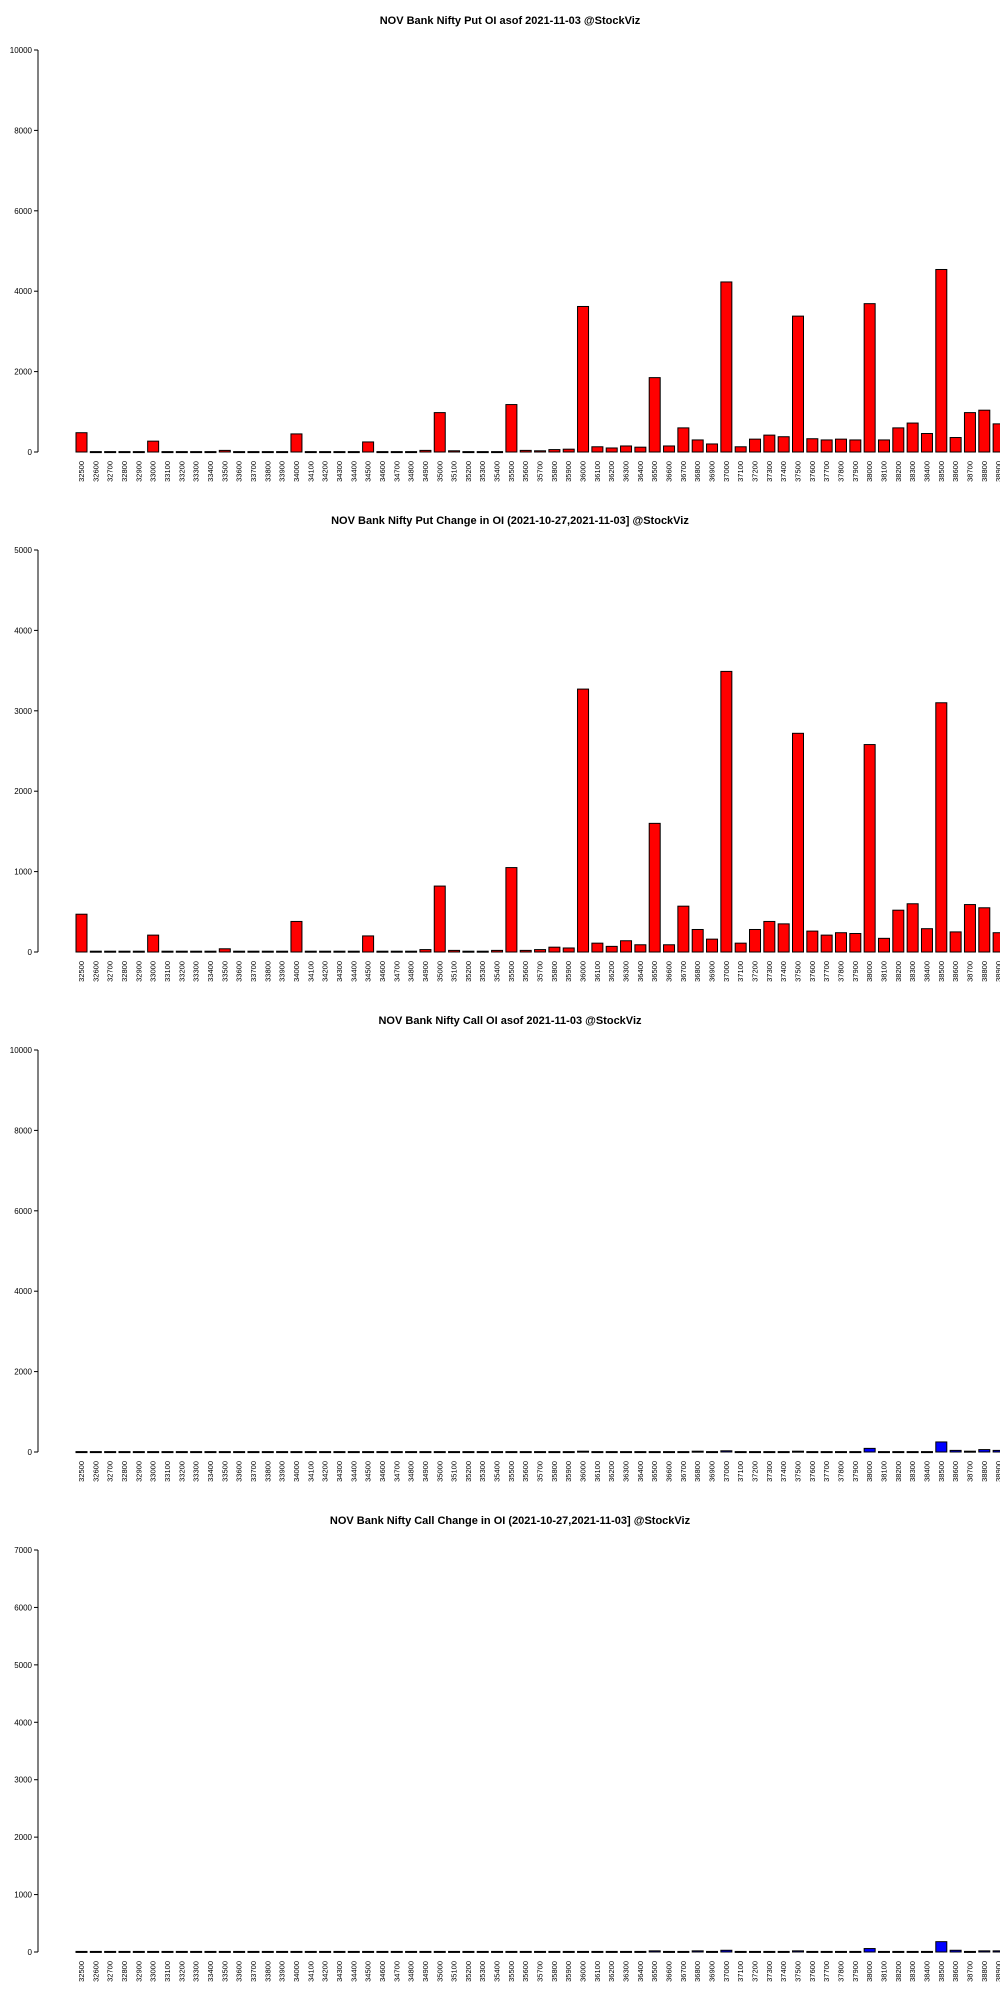 The image size is (1000, 2000). What do you see at coordinates (525, 471) in the screenshot?
I see `x-tick-label: 35600` at bounding box center [525, 471].